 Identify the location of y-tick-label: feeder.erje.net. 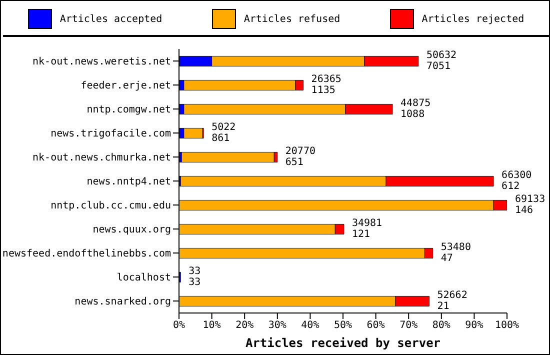
(125, 86).